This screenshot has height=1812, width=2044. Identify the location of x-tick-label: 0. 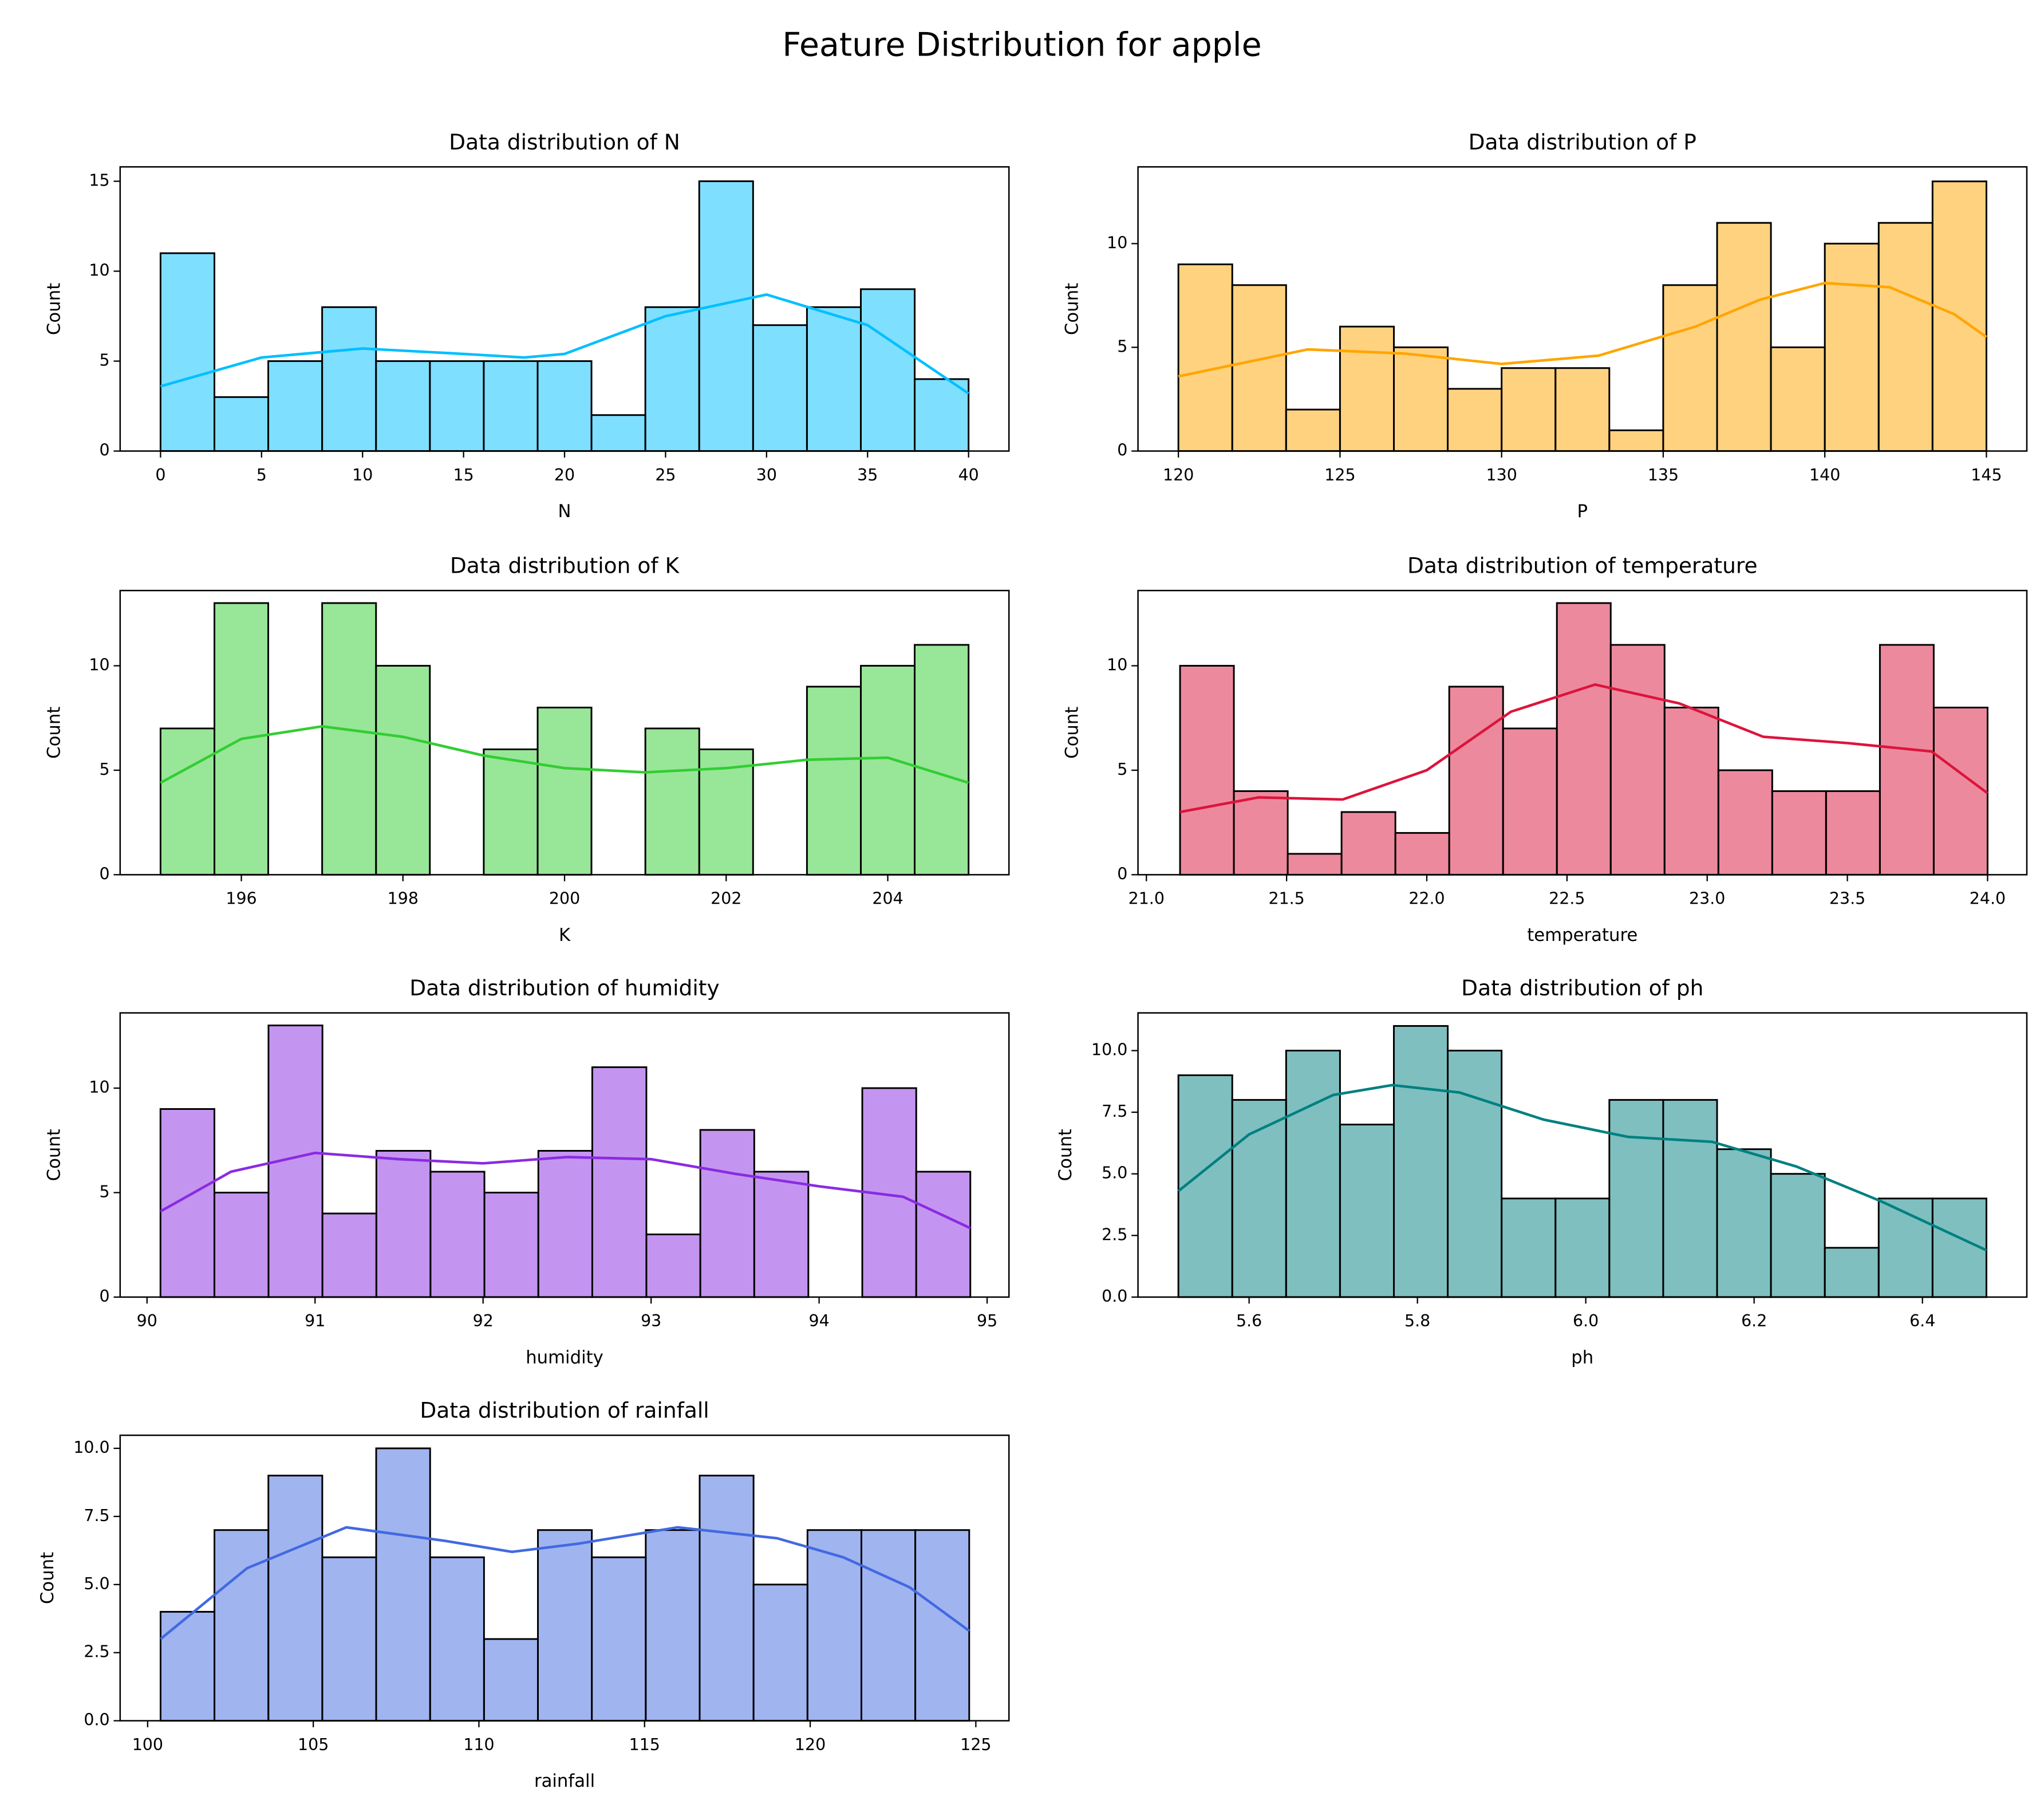
(160, 475).